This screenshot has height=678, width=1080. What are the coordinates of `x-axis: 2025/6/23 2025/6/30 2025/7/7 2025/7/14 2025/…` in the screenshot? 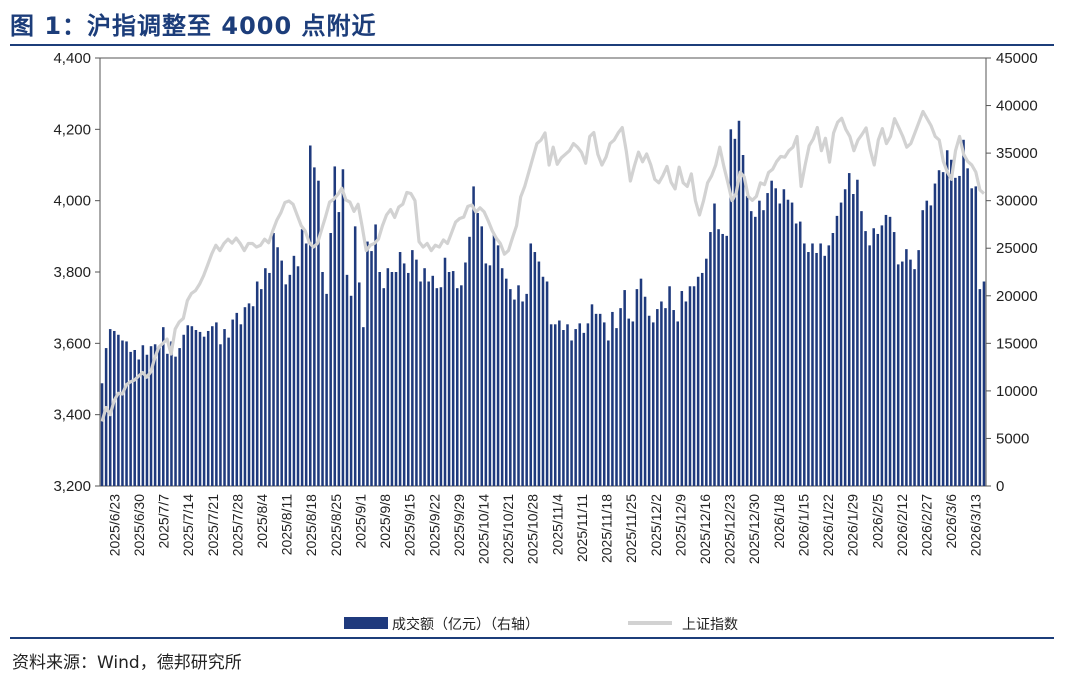 It's located at (544, 529).